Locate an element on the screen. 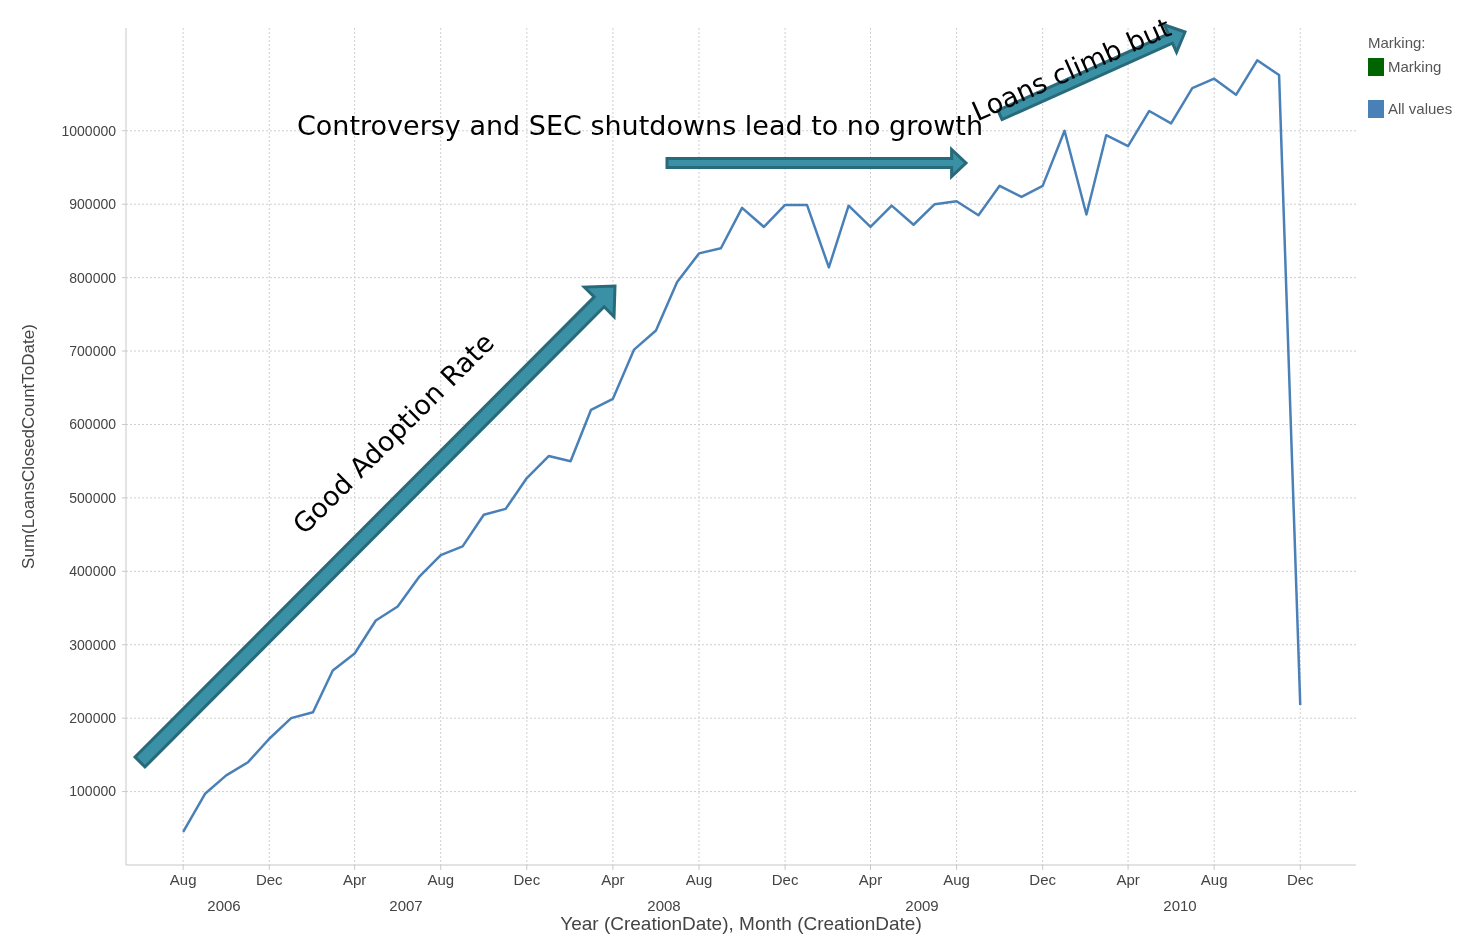 The image size is (1470, 944). y-axis-title: Sum(LoansClosedCountToDate) is located at coordinates (28, 446).